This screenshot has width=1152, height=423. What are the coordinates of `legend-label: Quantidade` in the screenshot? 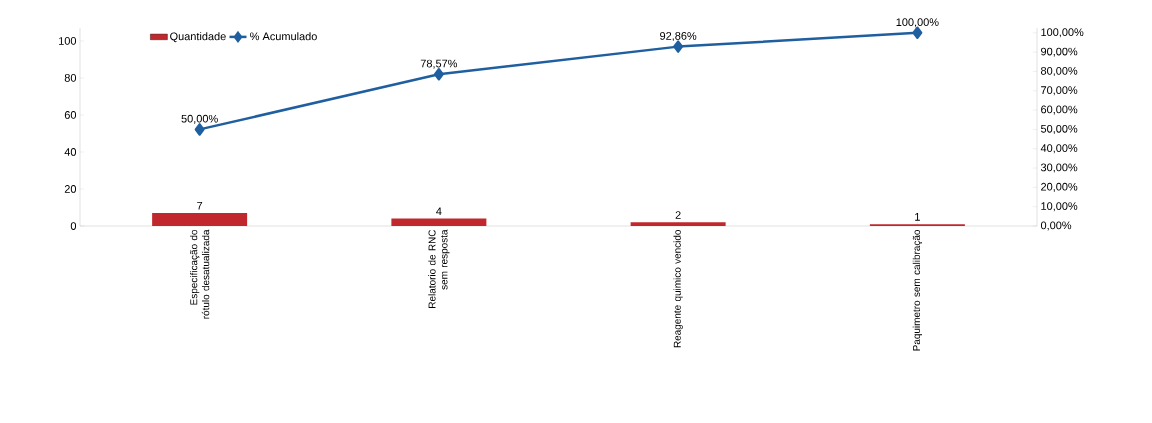 It's located at (198, 37).